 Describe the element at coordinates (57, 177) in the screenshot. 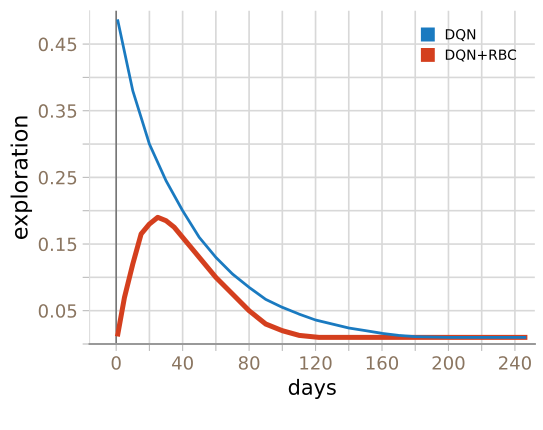

I see `y-tick-label: 0.25` at that location.